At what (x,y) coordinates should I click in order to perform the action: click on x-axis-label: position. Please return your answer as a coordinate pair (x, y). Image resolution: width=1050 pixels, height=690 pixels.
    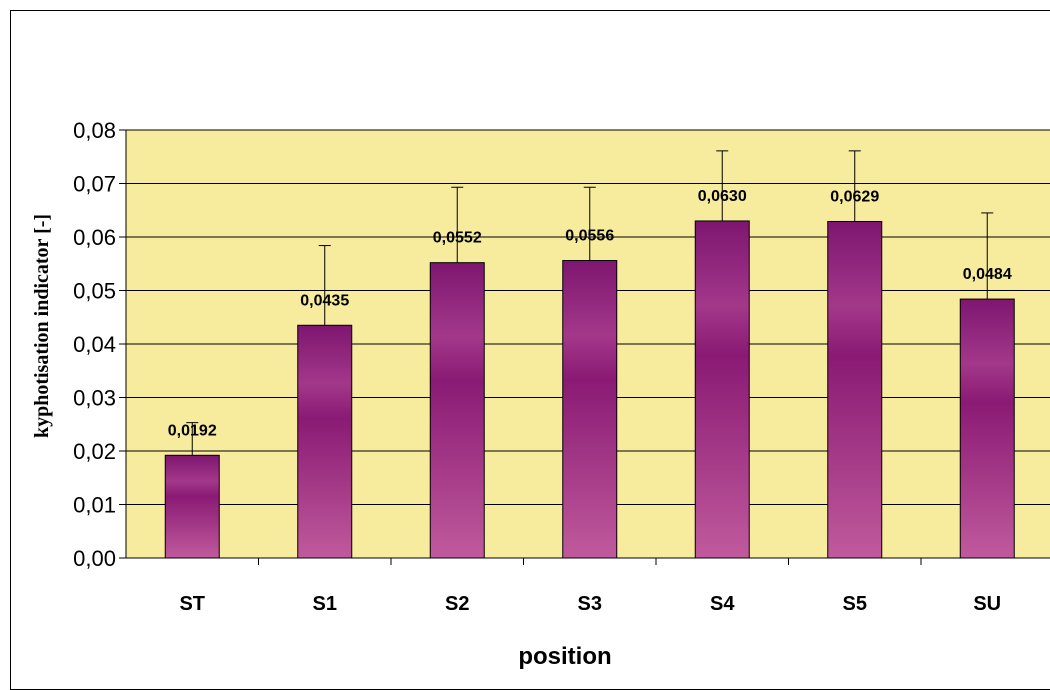
    Looking at the image, I should click on (564, 656).